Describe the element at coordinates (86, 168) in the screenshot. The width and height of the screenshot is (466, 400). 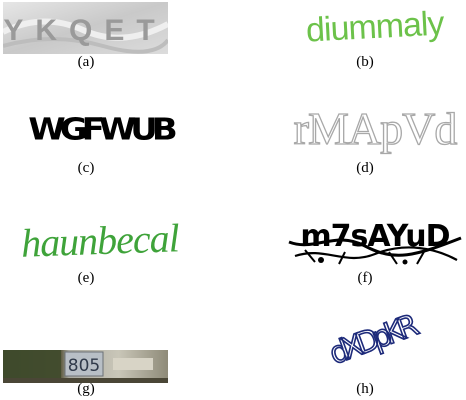
I see `caption-c: (c)` at that location.